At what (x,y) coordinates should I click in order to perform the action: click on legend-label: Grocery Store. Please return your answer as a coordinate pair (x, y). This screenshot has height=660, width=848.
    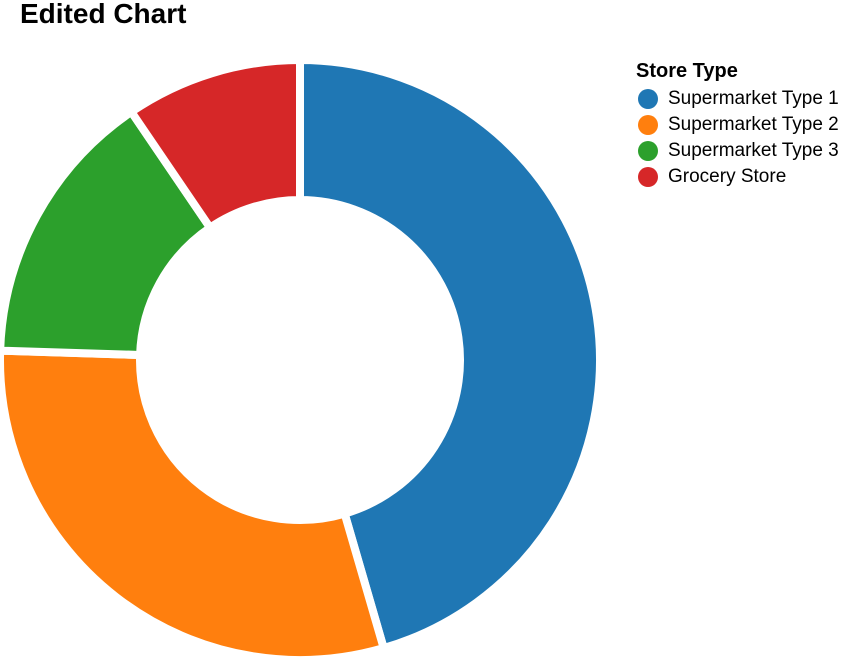
    Looking at the image, I should click on (727, 176).